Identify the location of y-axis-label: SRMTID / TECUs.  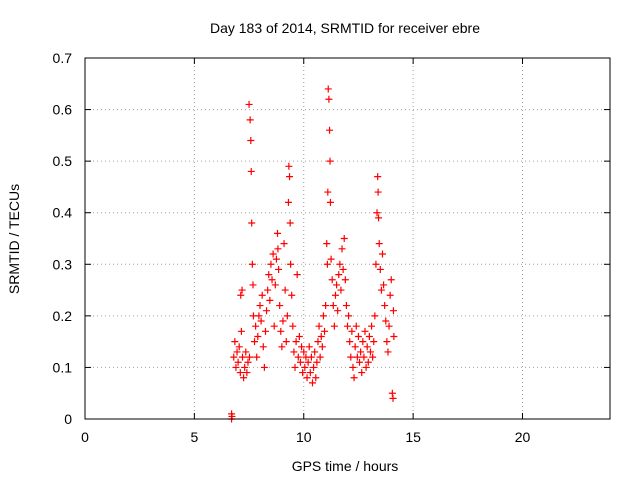
(14, 239).